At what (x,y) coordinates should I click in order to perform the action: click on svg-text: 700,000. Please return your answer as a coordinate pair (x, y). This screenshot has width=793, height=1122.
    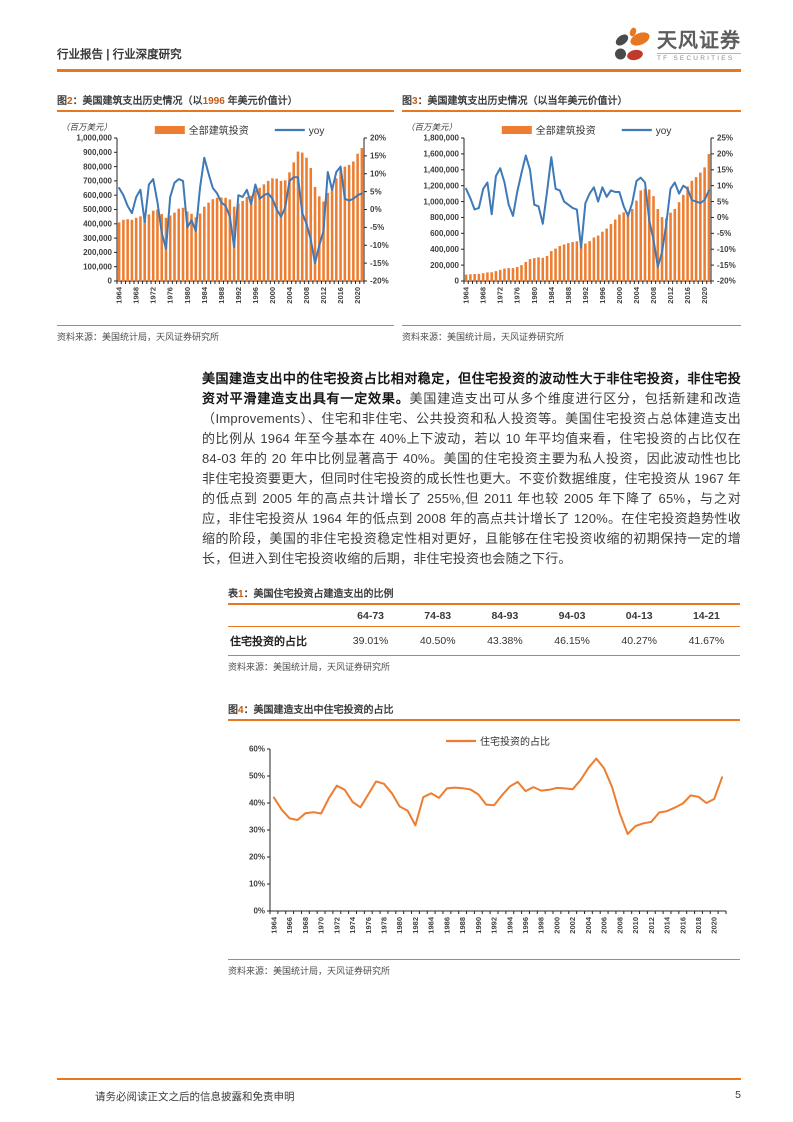
    Looking at the image, I should click on (97, 181).